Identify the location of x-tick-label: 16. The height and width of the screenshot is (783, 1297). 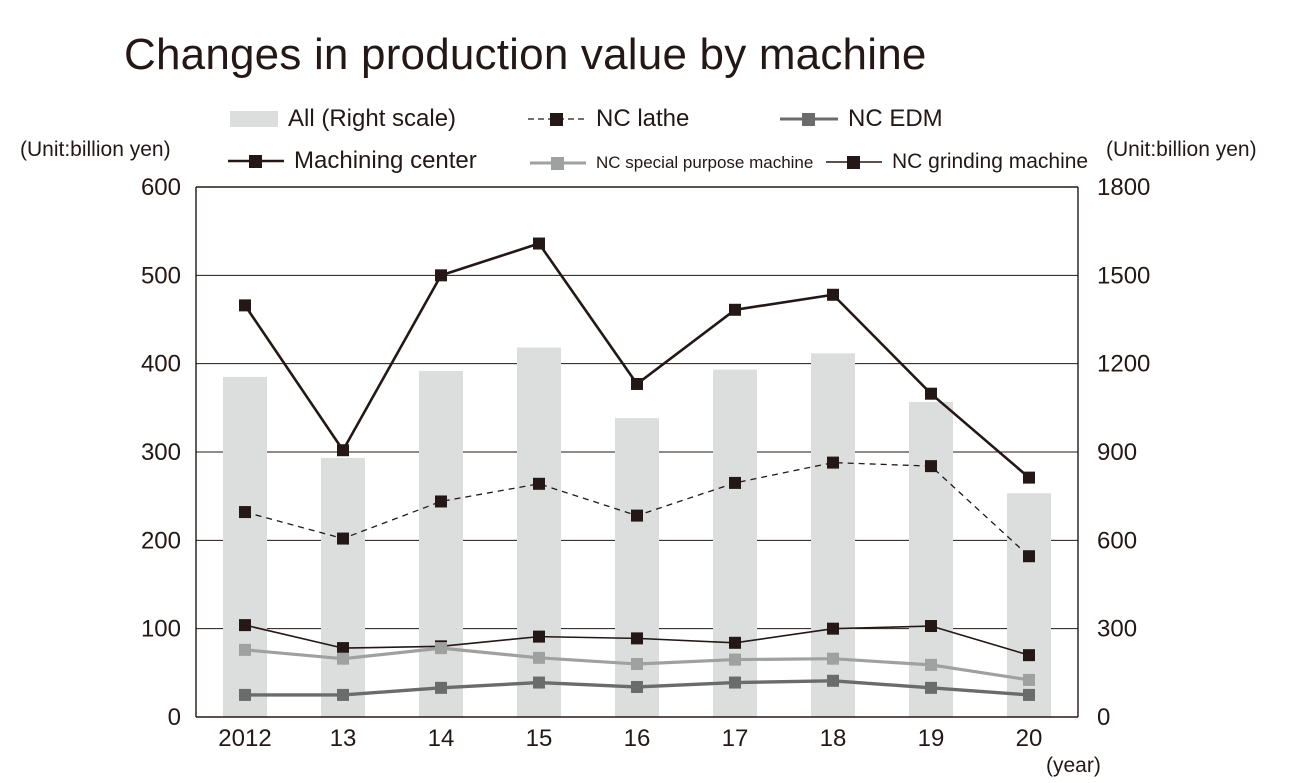
(637, 738).